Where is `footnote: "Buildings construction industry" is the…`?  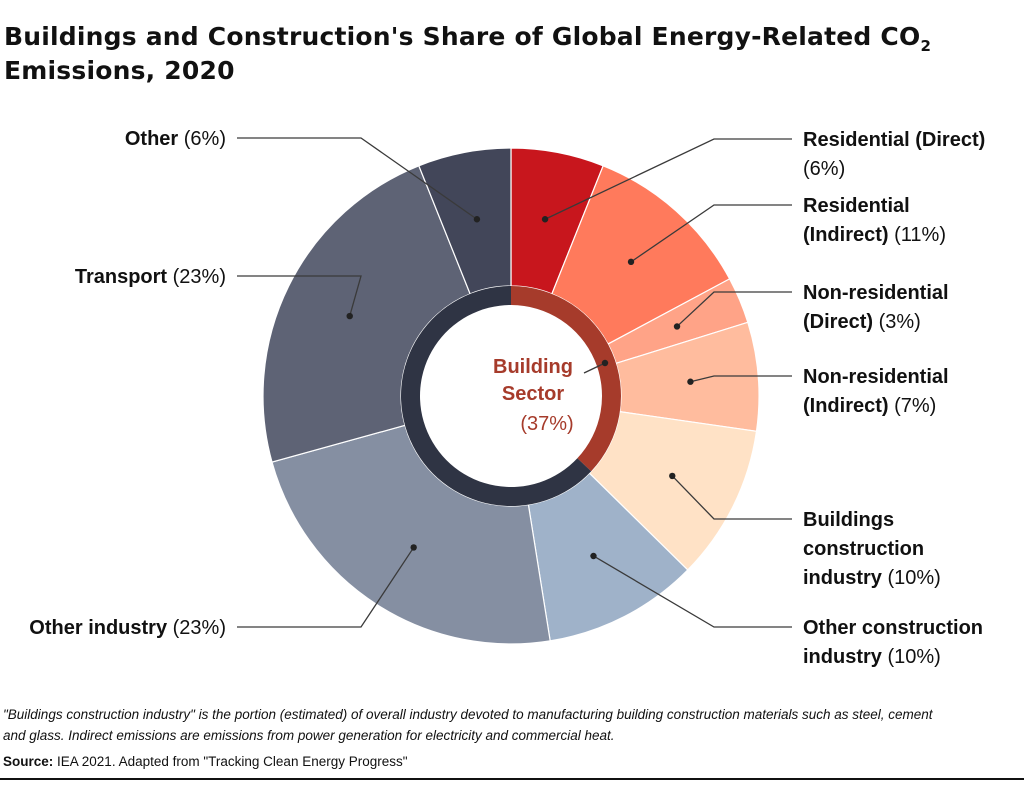
footnote: "Buildings construction industry" is the… is located at coordinates (513, 725).